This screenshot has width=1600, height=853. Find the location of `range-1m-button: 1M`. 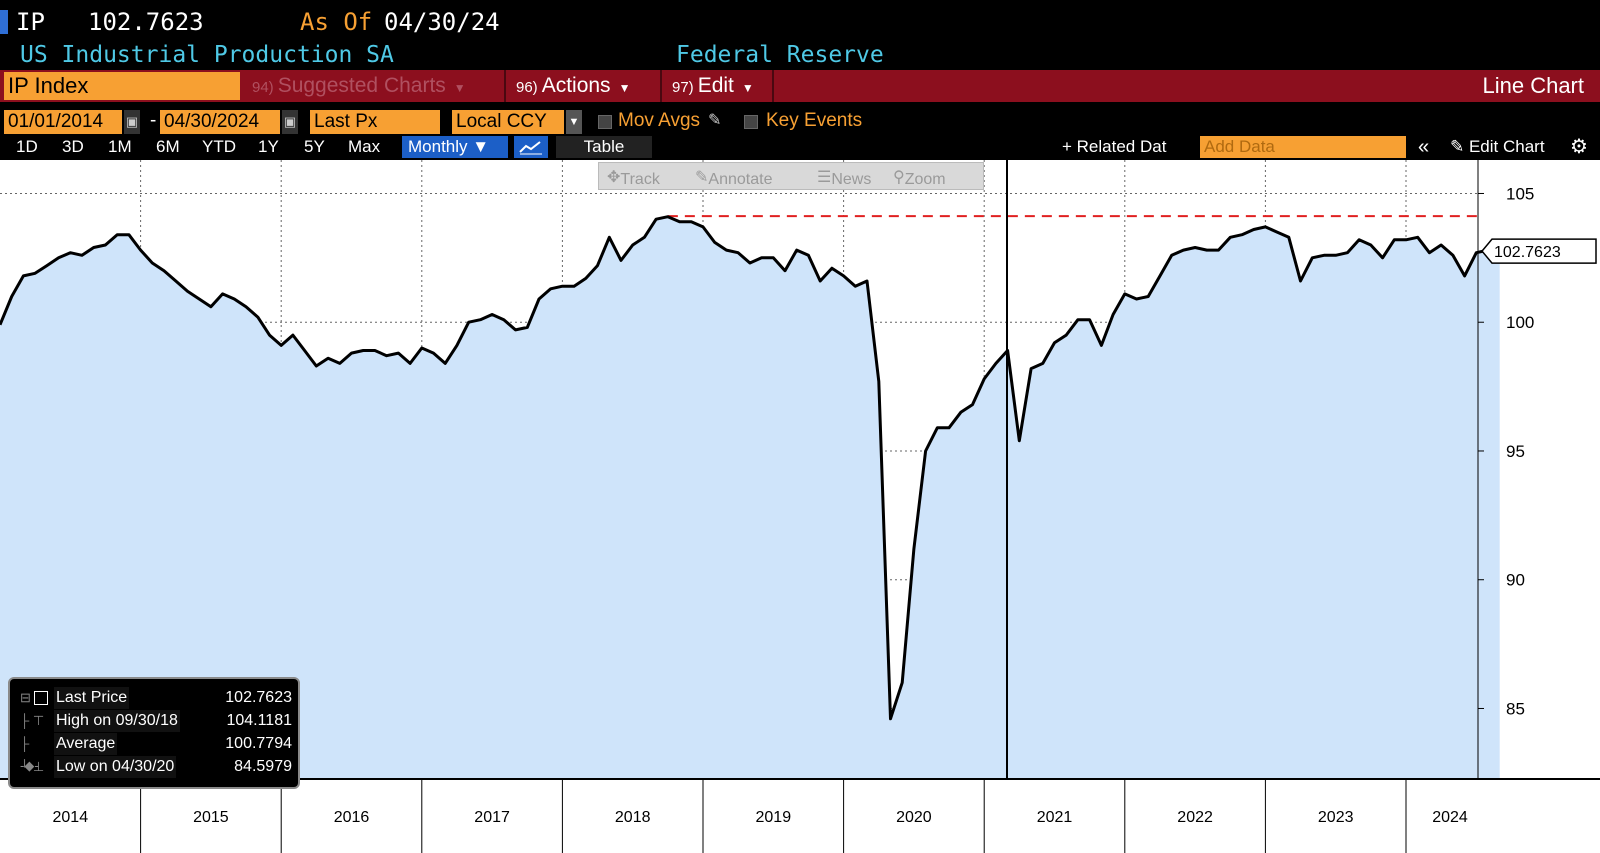

range-1m-button: 1M is located at coordinates (120, 146).